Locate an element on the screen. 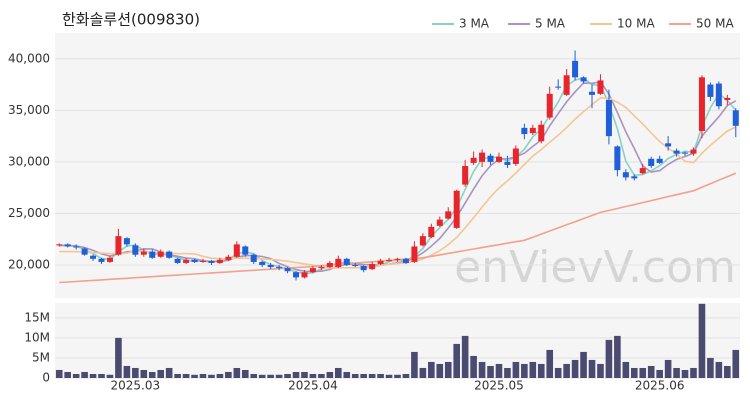  x-tick-label: 2025.05 is located at coordinates (499, 386).